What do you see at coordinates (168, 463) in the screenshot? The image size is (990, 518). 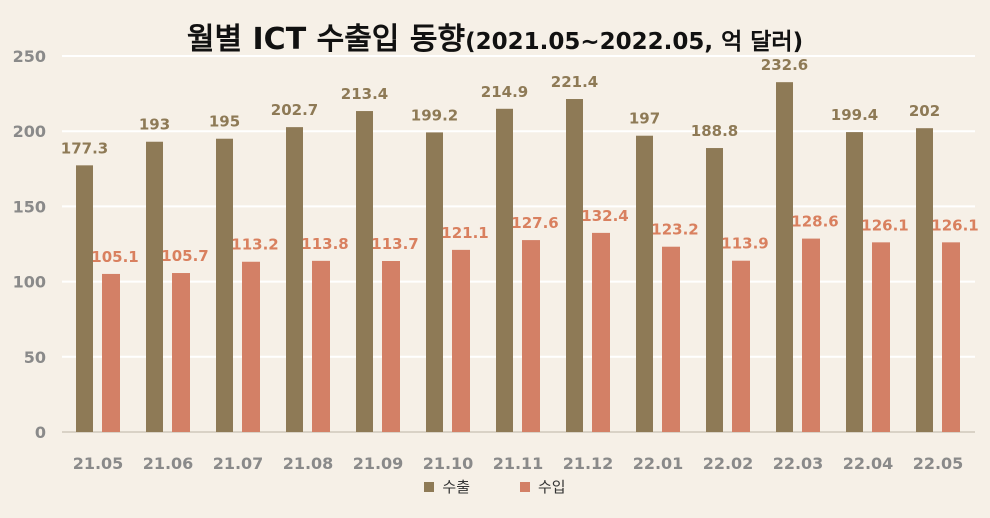 I see `x-tick-label: 21.06` at bounding box center [168, 463].